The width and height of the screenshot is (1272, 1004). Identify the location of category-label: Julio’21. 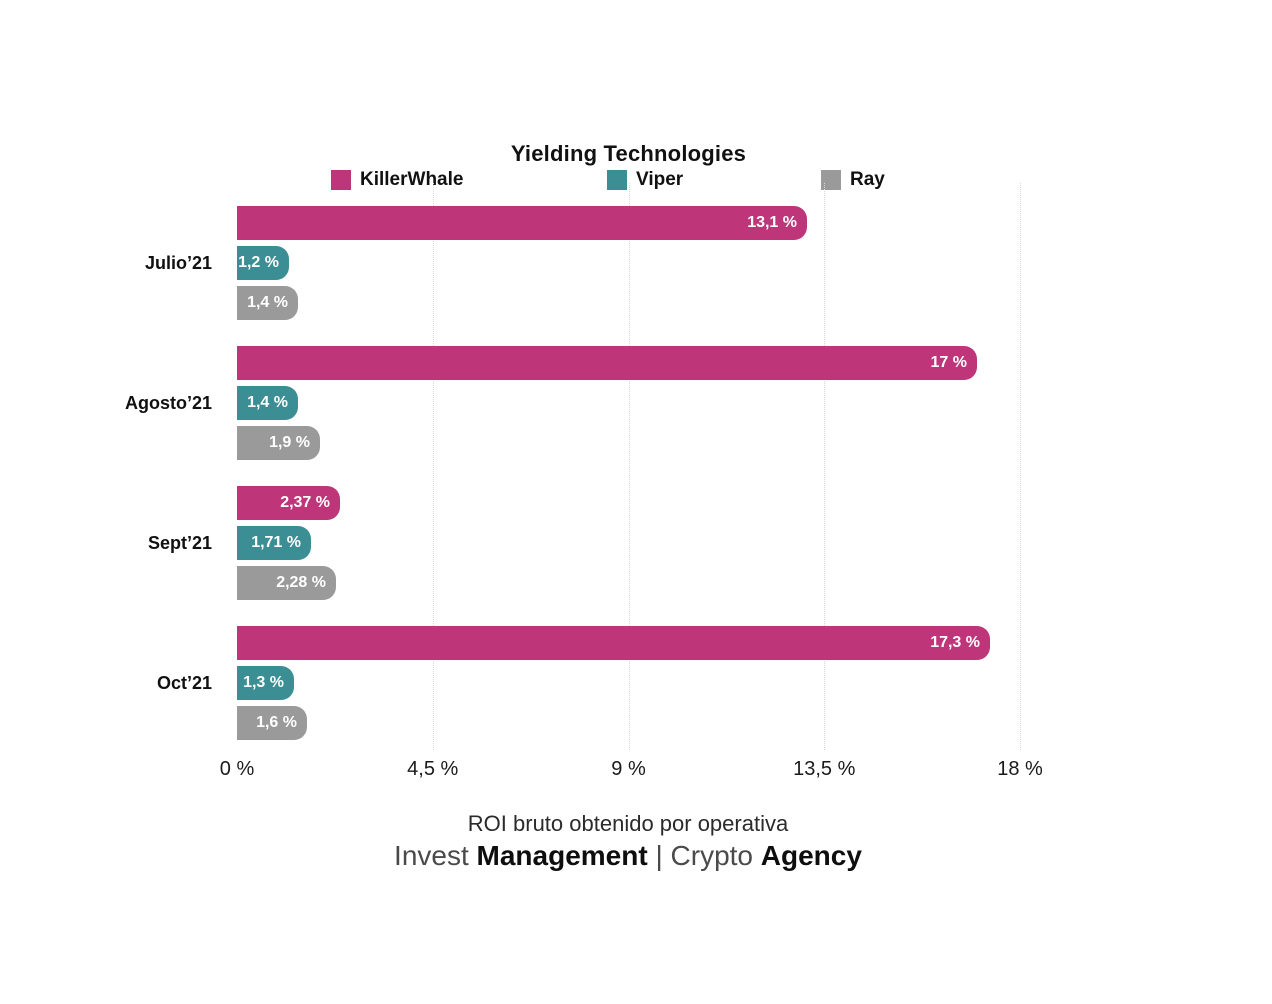
(178, 263).